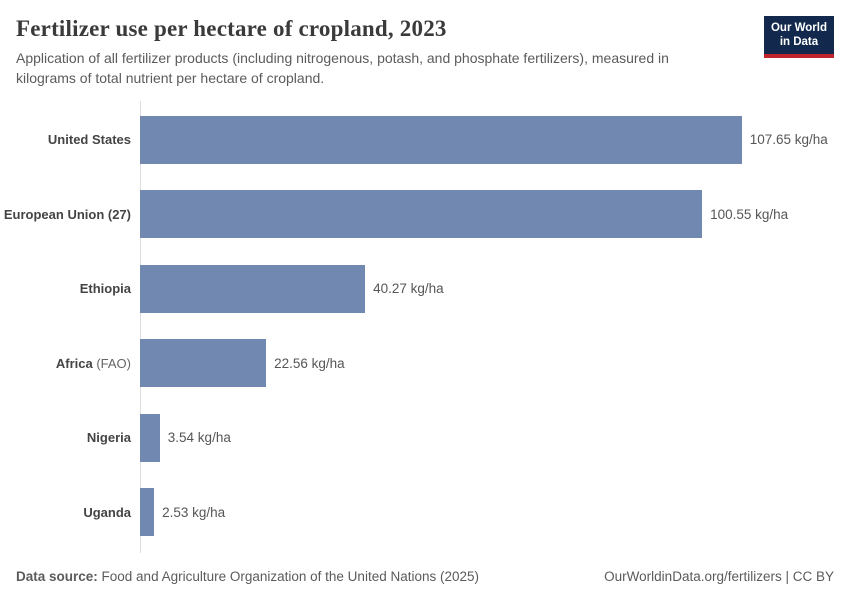 This screenshot has height=600, width=850. I want to click on bar-row-united-states: United States 107.65 kg/ha, so click(425, 140).